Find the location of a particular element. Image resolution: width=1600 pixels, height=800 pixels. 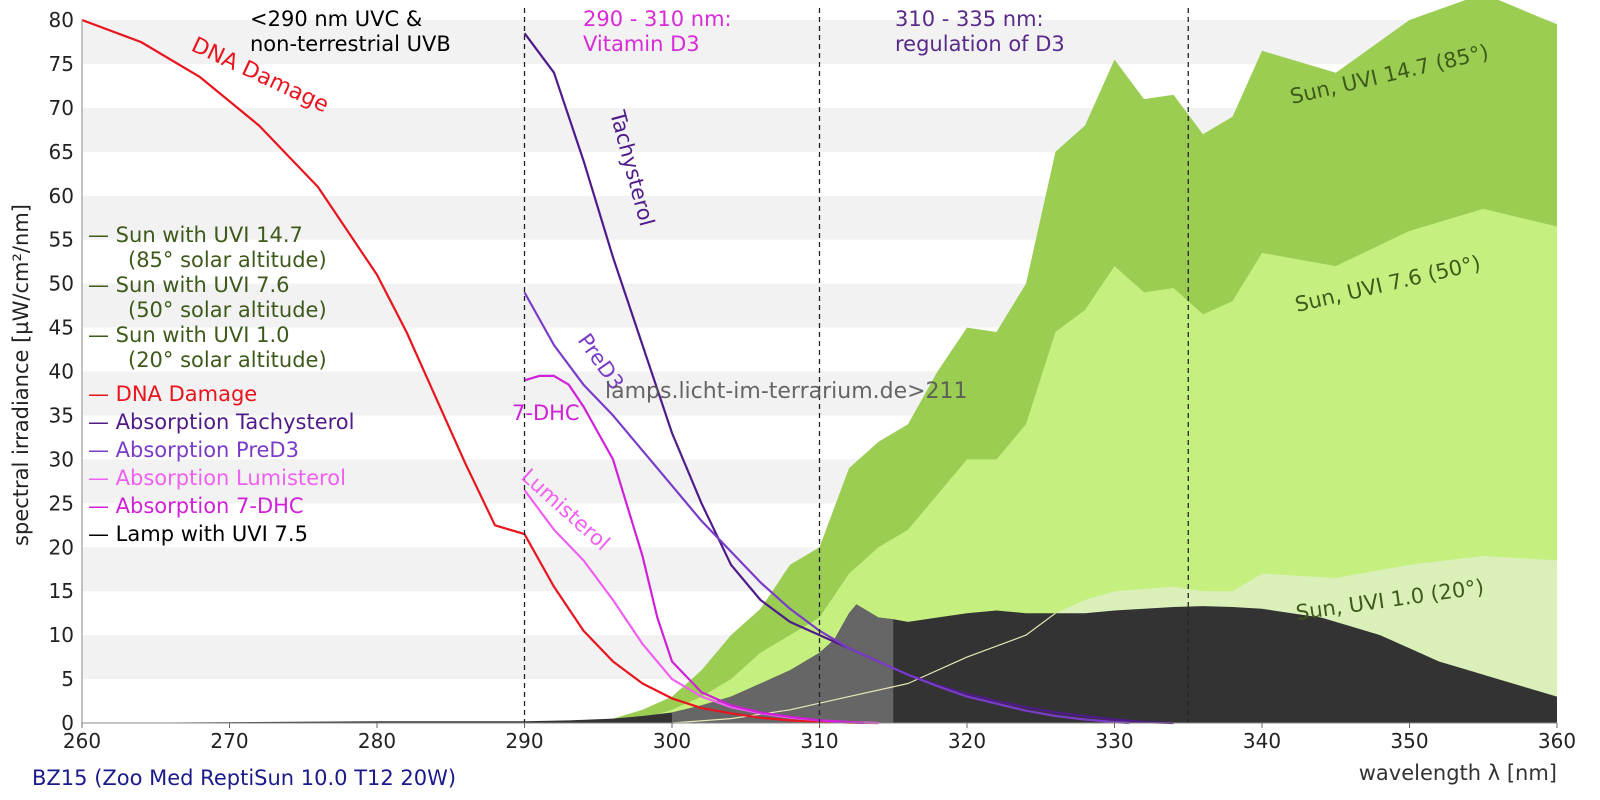

y-tick-label: 0 is located at coordinates (67, 723).